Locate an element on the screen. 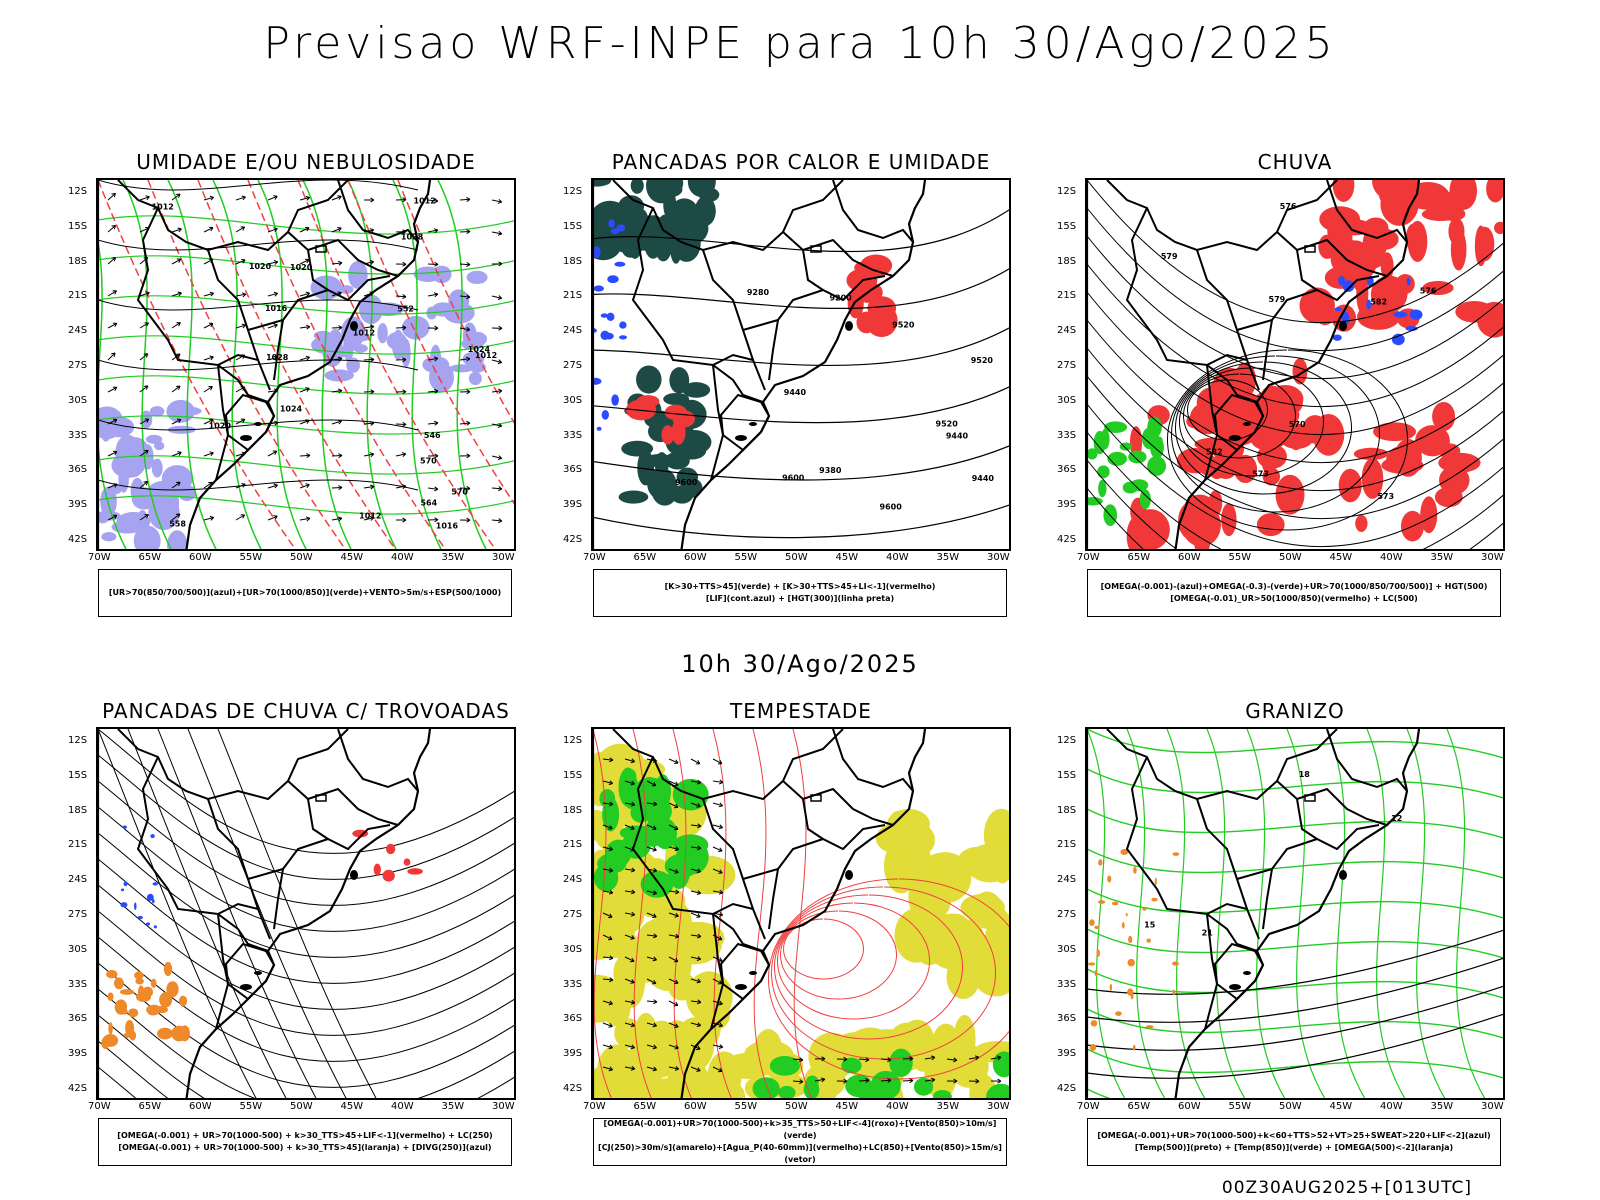 The image size is (1600, 1200). contour-label: 18 is located at coordinates (1305, 774).